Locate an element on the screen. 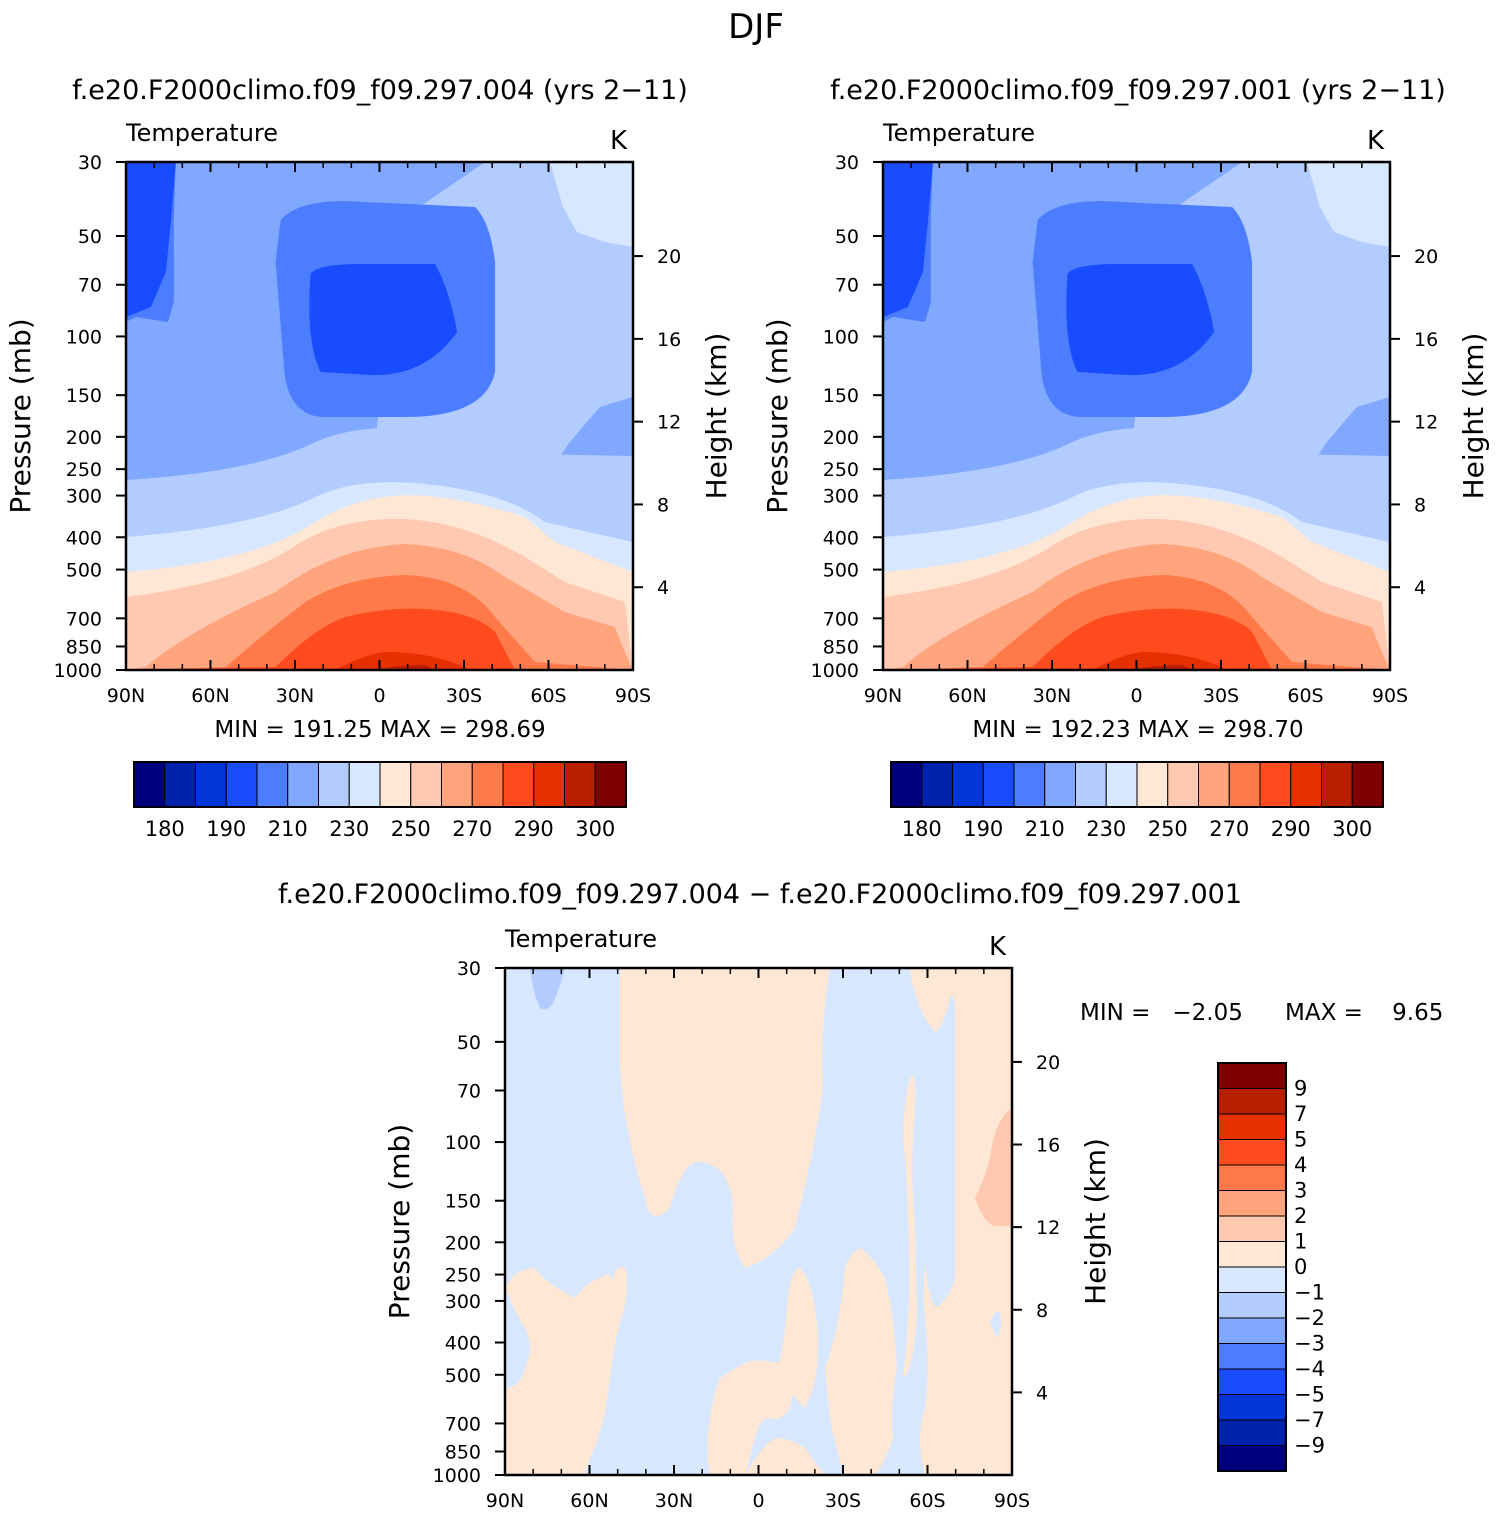 This screenshot has height=1523, width=1512. y-tick-label: 400 is located at coordinates (463, 1344).